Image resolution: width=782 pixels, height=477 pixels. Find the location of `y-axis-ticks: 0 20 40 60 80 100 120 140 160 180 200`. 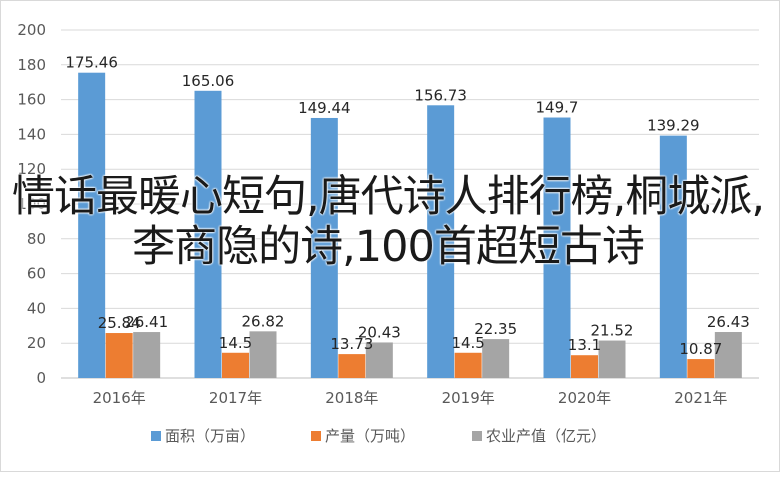

y-axis-ticks: 0 20 40 60 80 100 120 140 160 180 200 is located at coordinates (31, 204).